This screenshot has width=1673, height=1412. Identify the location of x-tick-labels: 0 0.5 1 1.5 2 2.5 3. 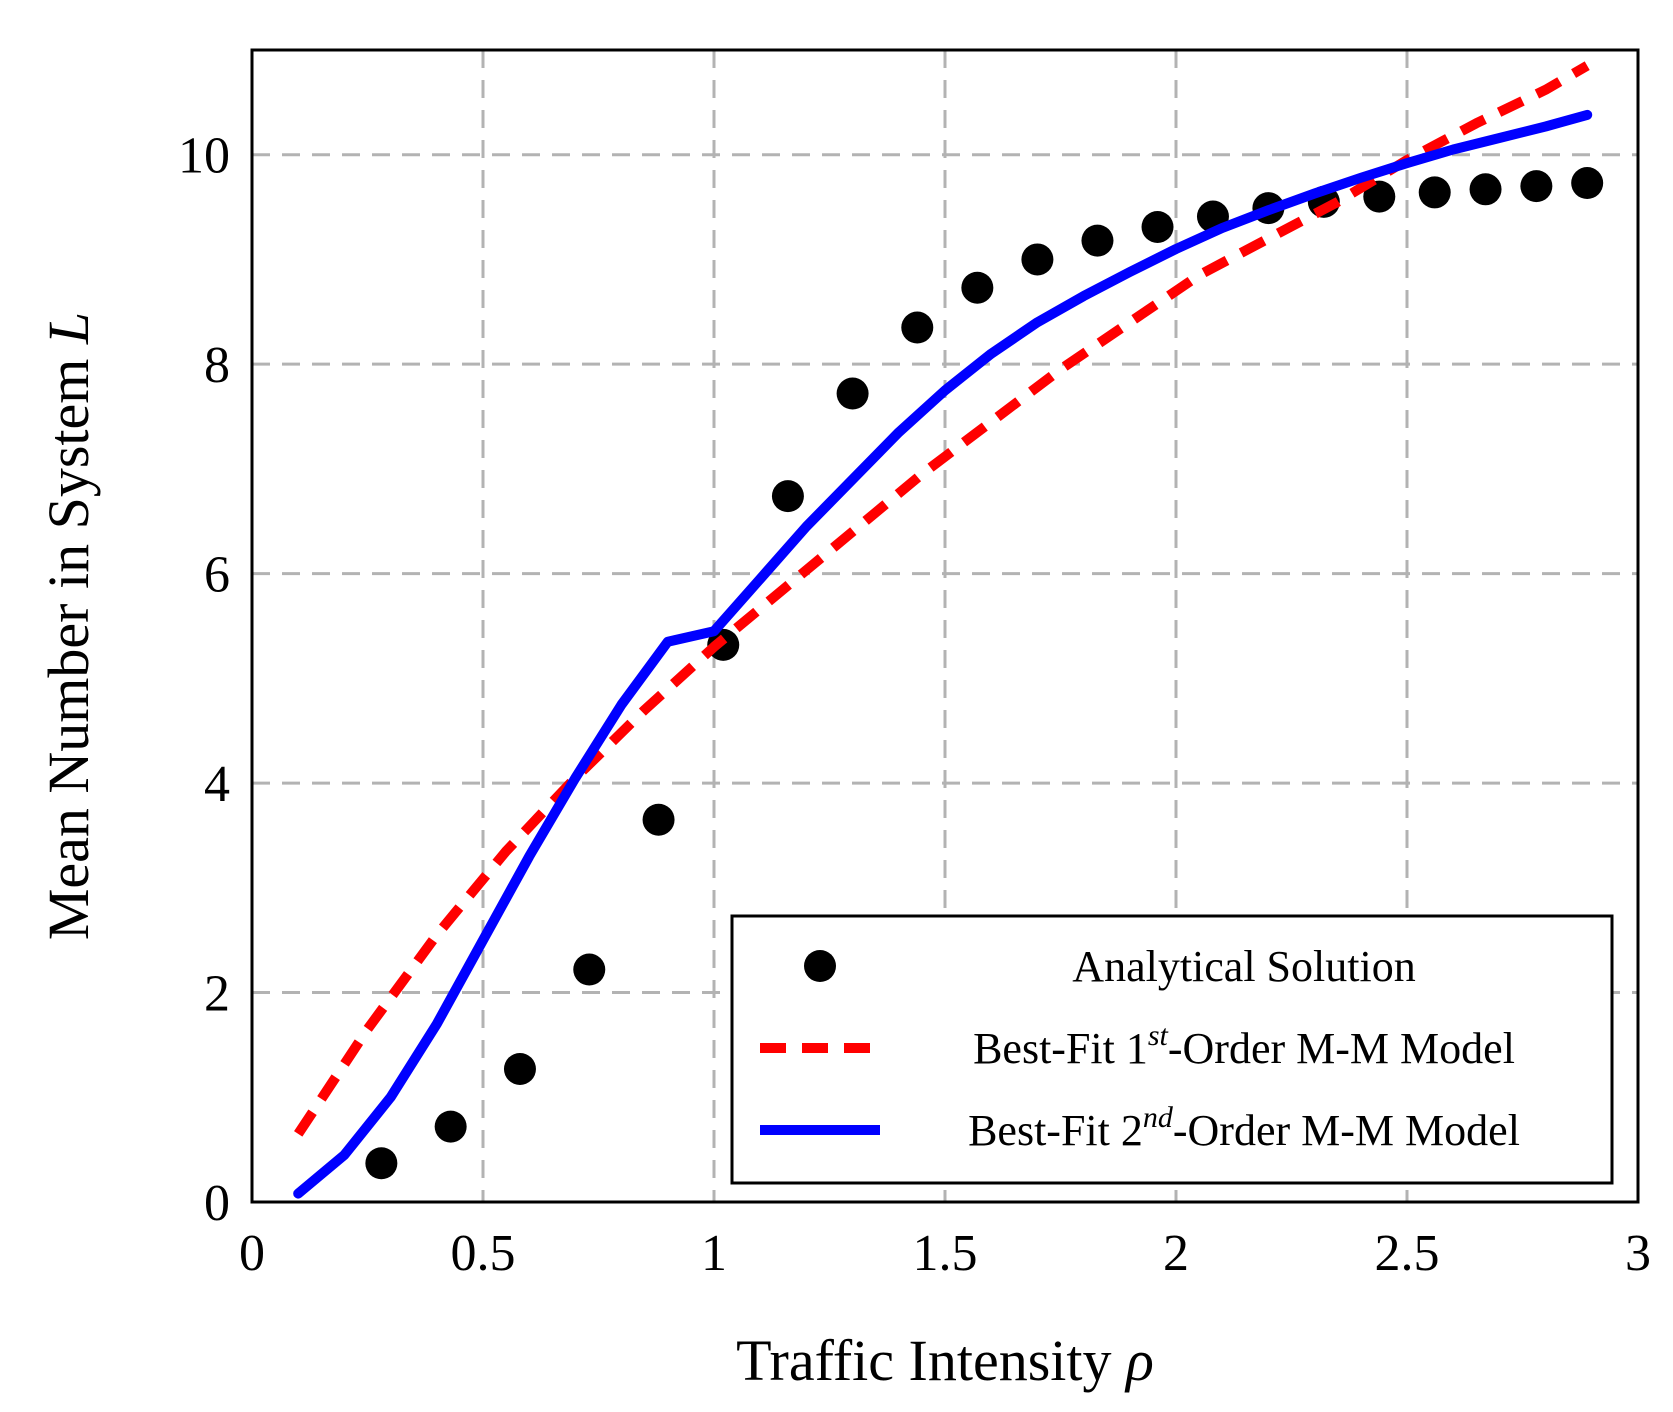
(945, 1253).